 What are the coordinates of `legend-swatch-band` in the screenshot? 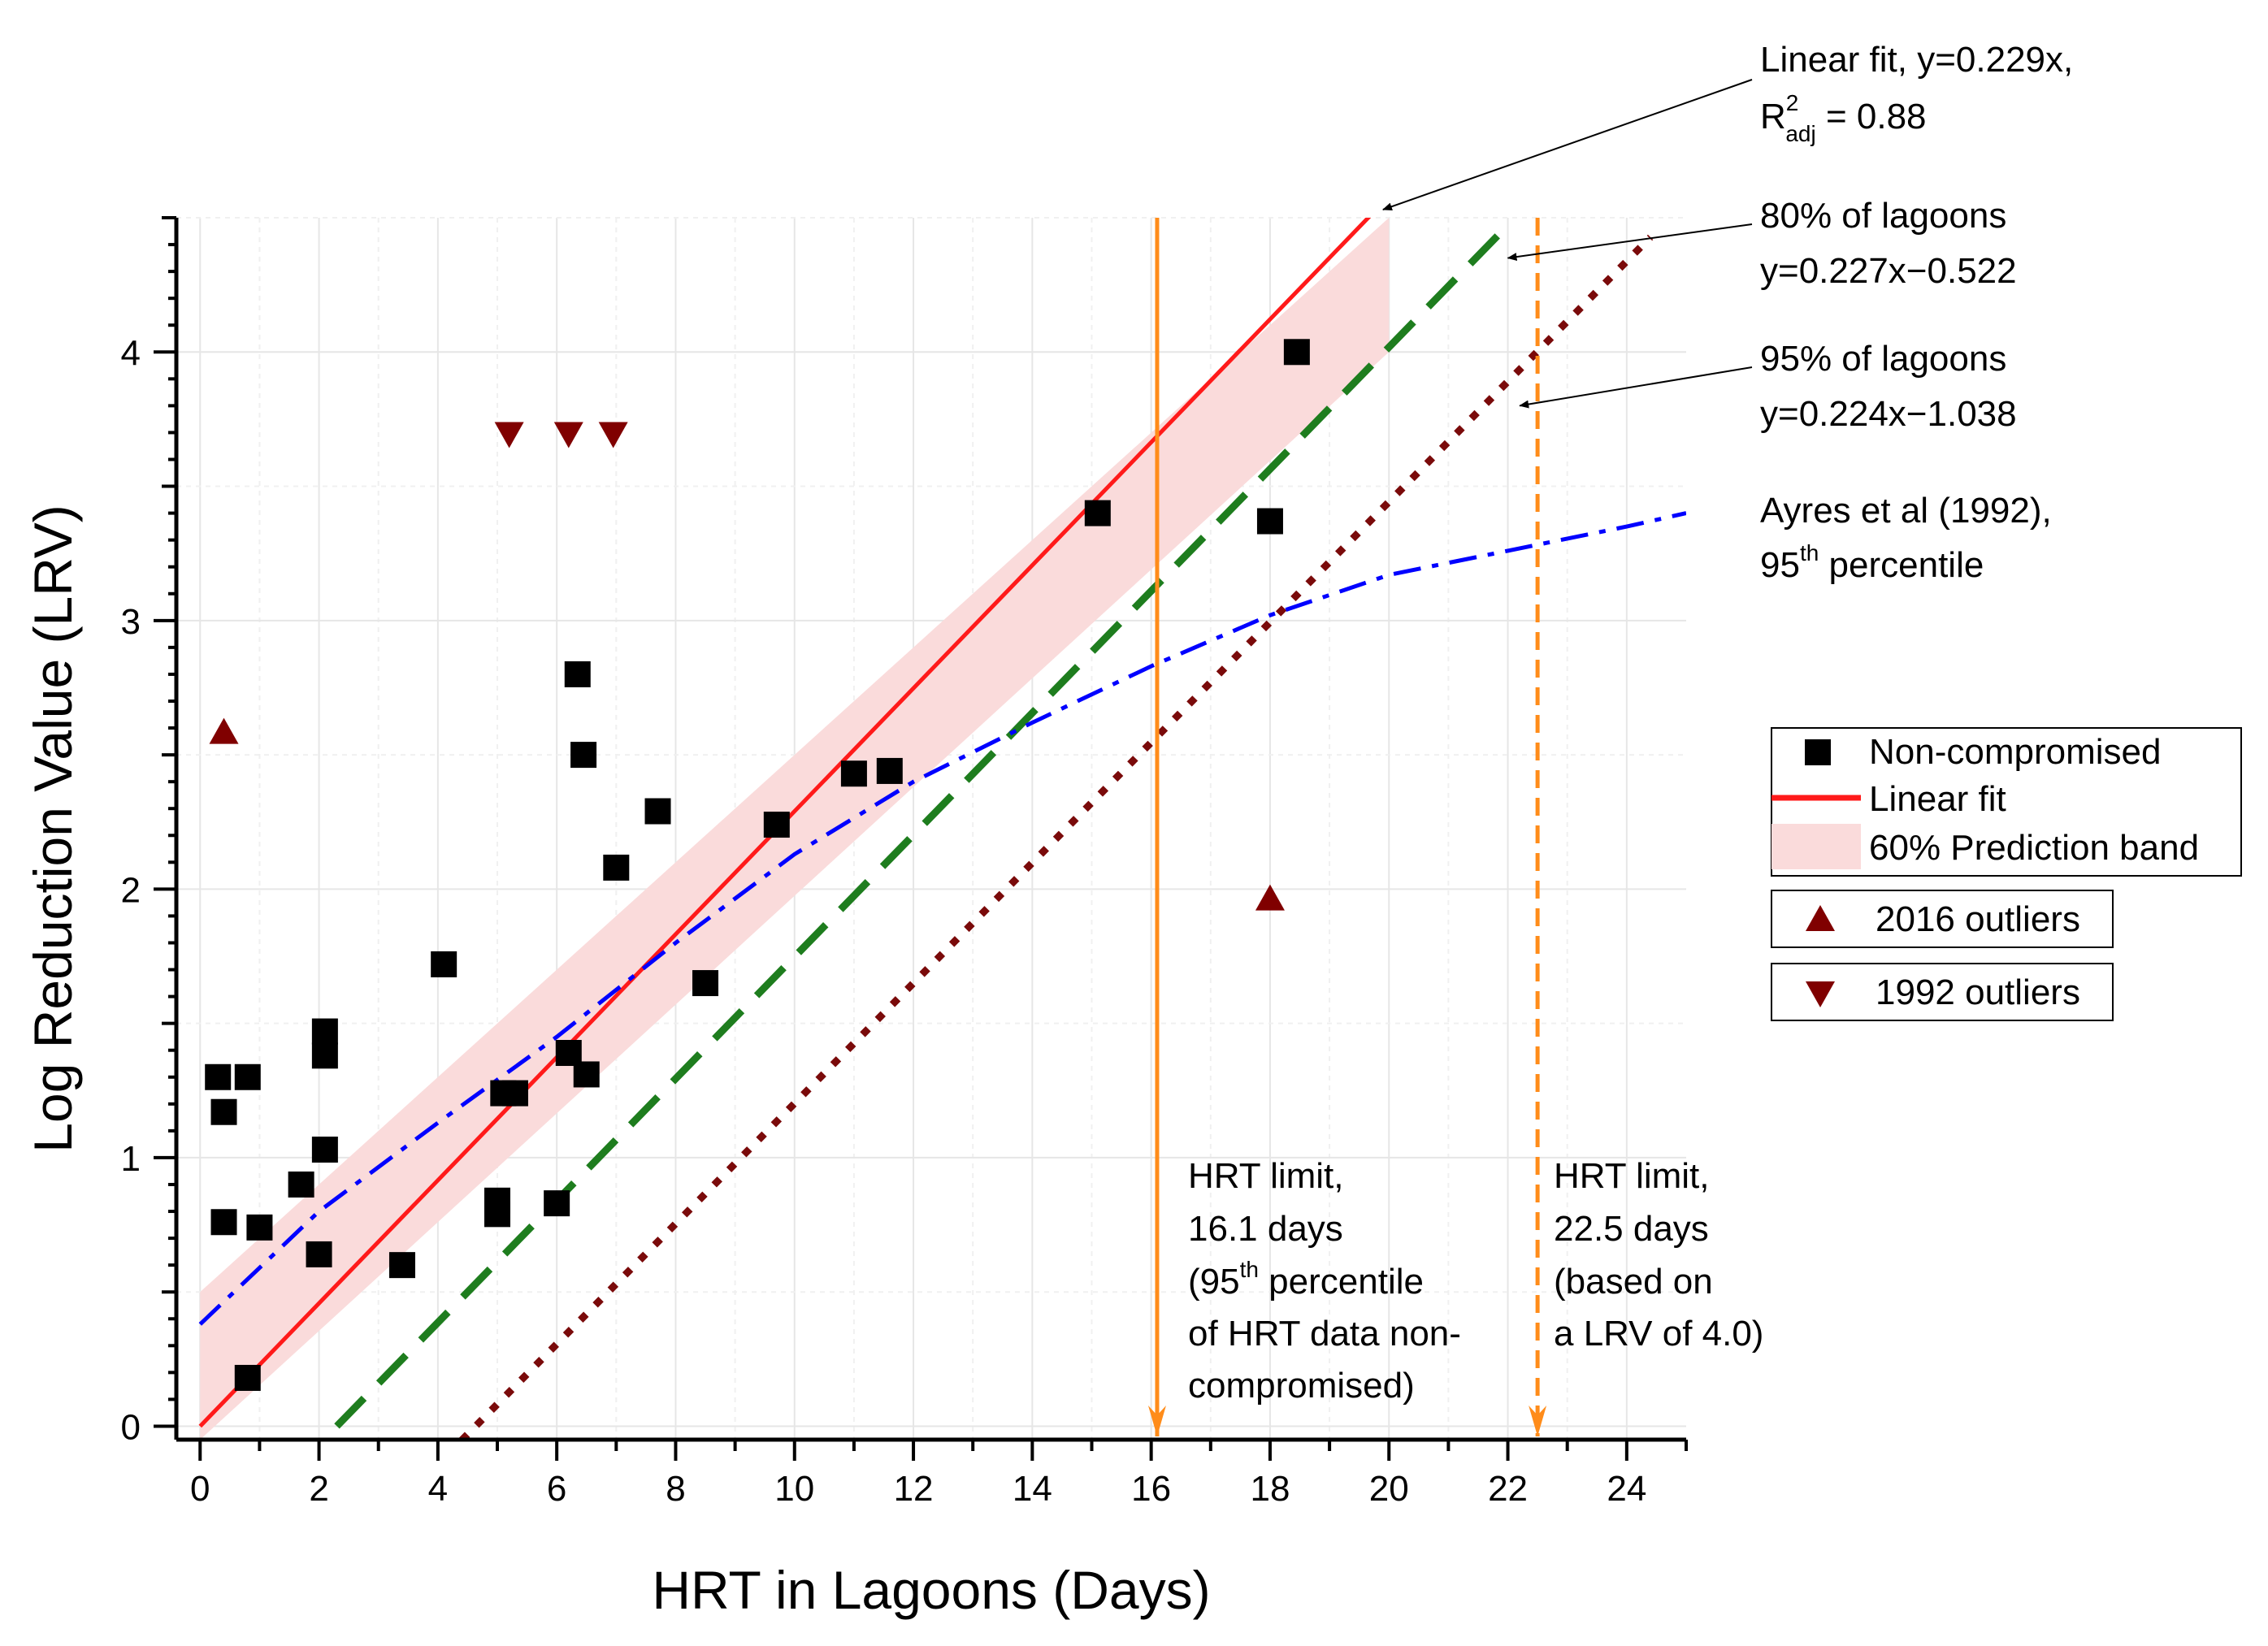 It's located at (1816, 846).